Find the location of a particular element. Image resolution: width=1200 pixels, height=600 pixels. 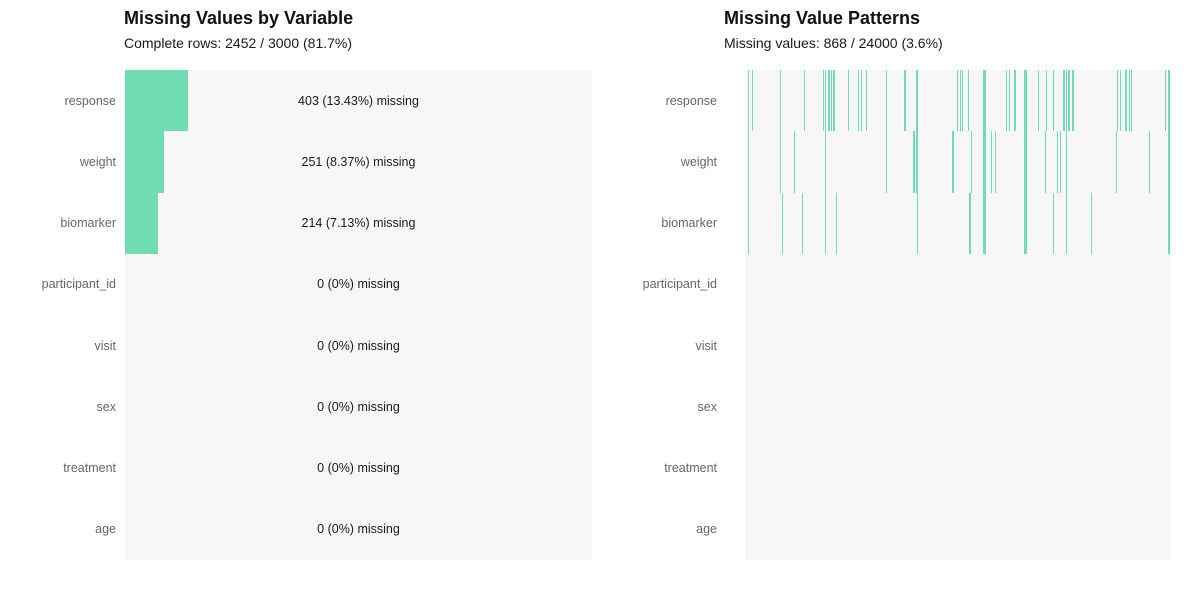

y-axis-label: biomarker is located at coordinates (88, 223).